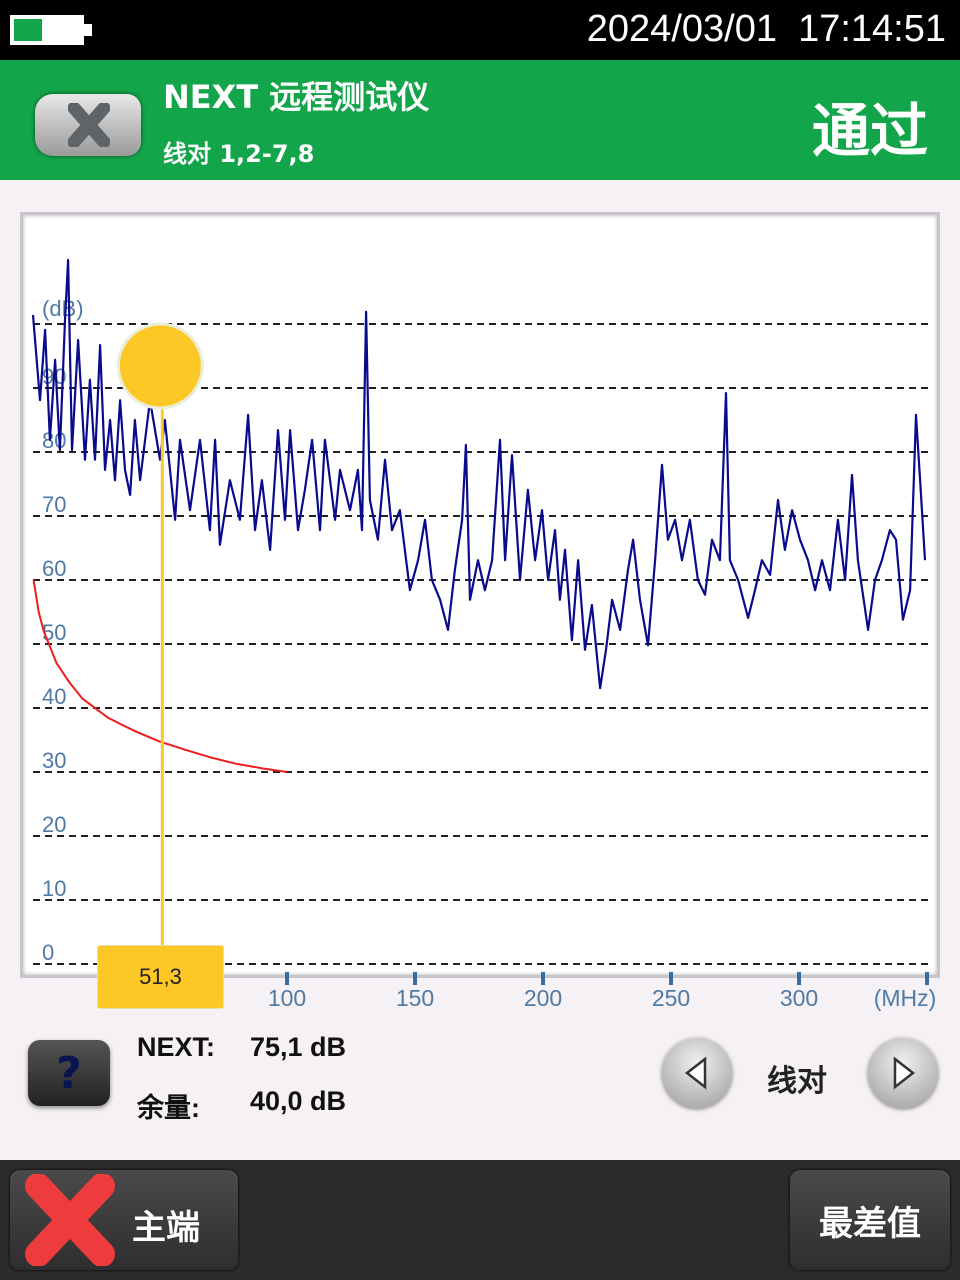 This screenshot has width=960, height=1280. What do you see at coordinates (799, 998) in the screenshot?
I see `x-tick-label: 300` at bounding box center [799, 998].